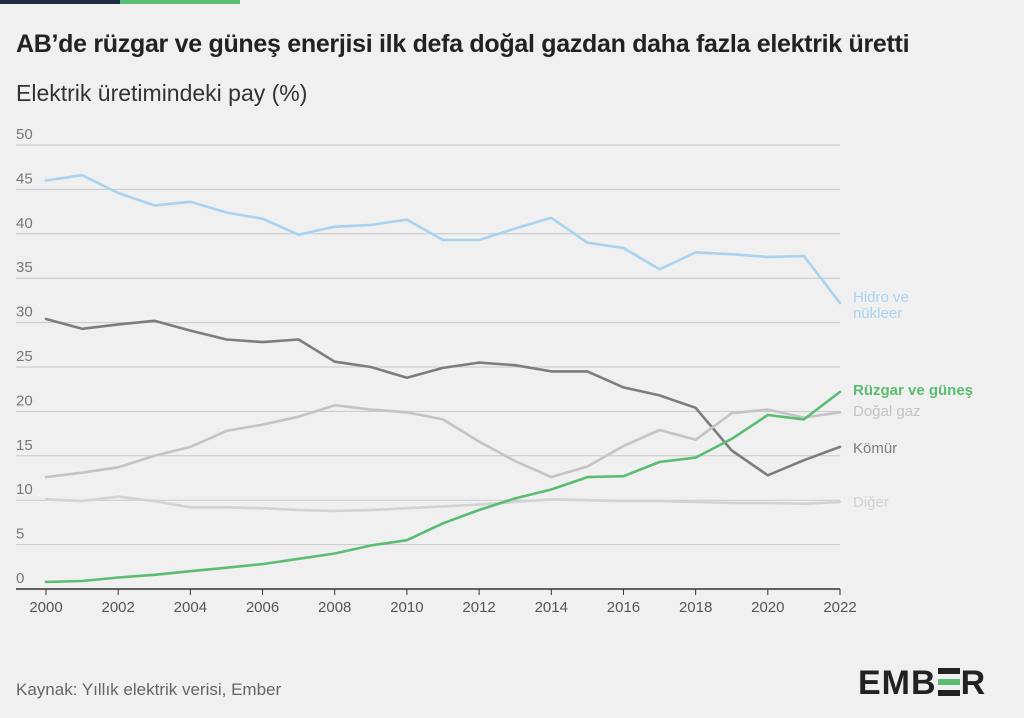 The image size is (1024, 718). I want to click on ember-logo: EMB R, so click(922, 683).